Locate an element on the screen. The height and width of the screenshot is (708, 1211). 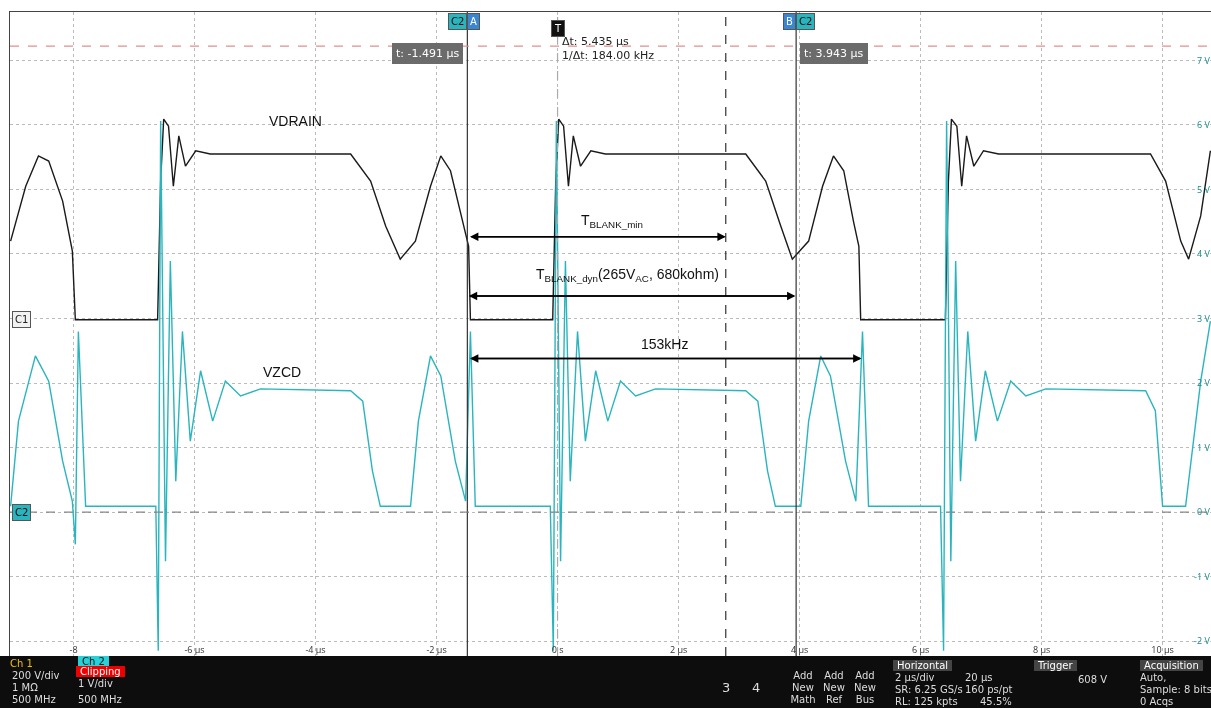
y-tick-label: -2 V is located at coordinates (1202, 641).